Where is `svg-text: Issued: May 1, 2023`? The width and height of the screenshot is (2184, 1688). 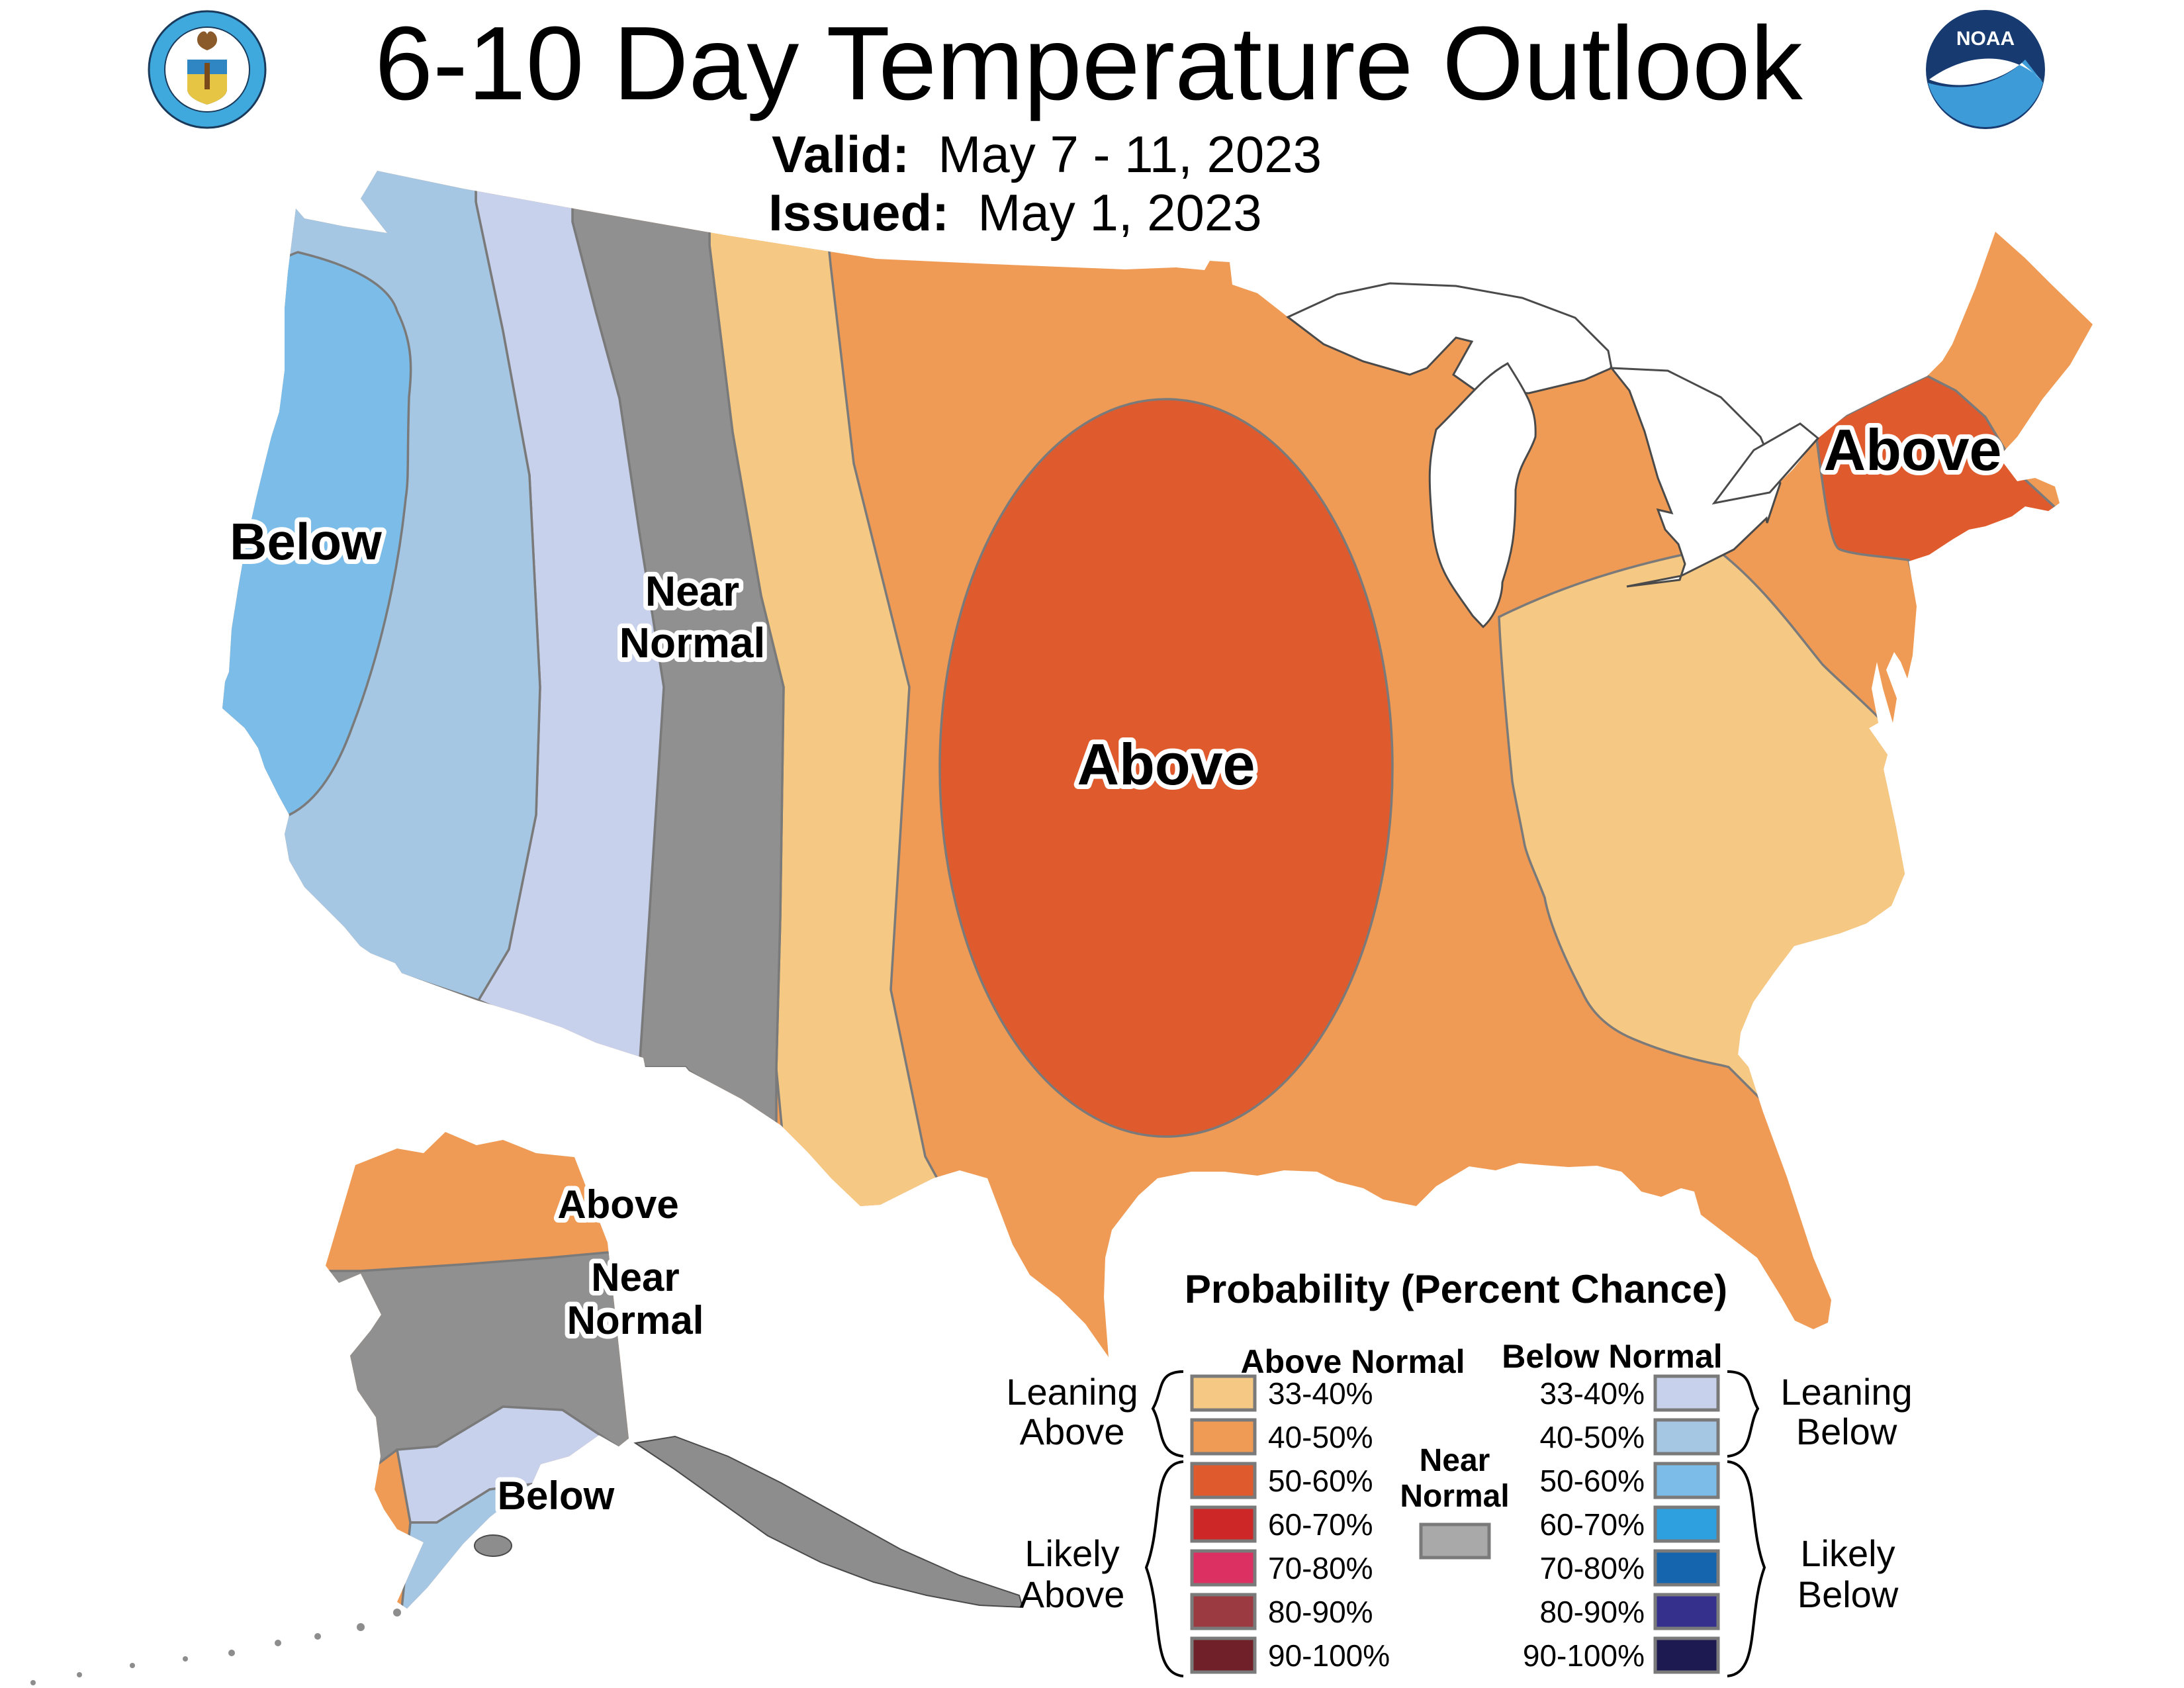 svg-text: Issued: May 1, 2023 is located at coordinates (1015, 212).